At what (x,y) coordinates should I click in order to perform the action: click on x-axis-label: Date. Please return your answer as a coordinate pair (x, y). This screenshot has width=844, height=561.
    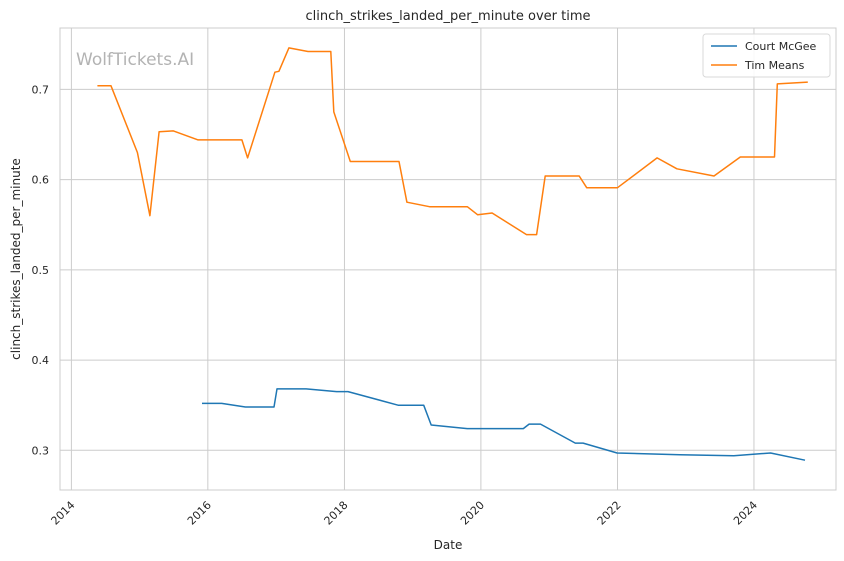
    Looking at the image, I should click on (448, 545).